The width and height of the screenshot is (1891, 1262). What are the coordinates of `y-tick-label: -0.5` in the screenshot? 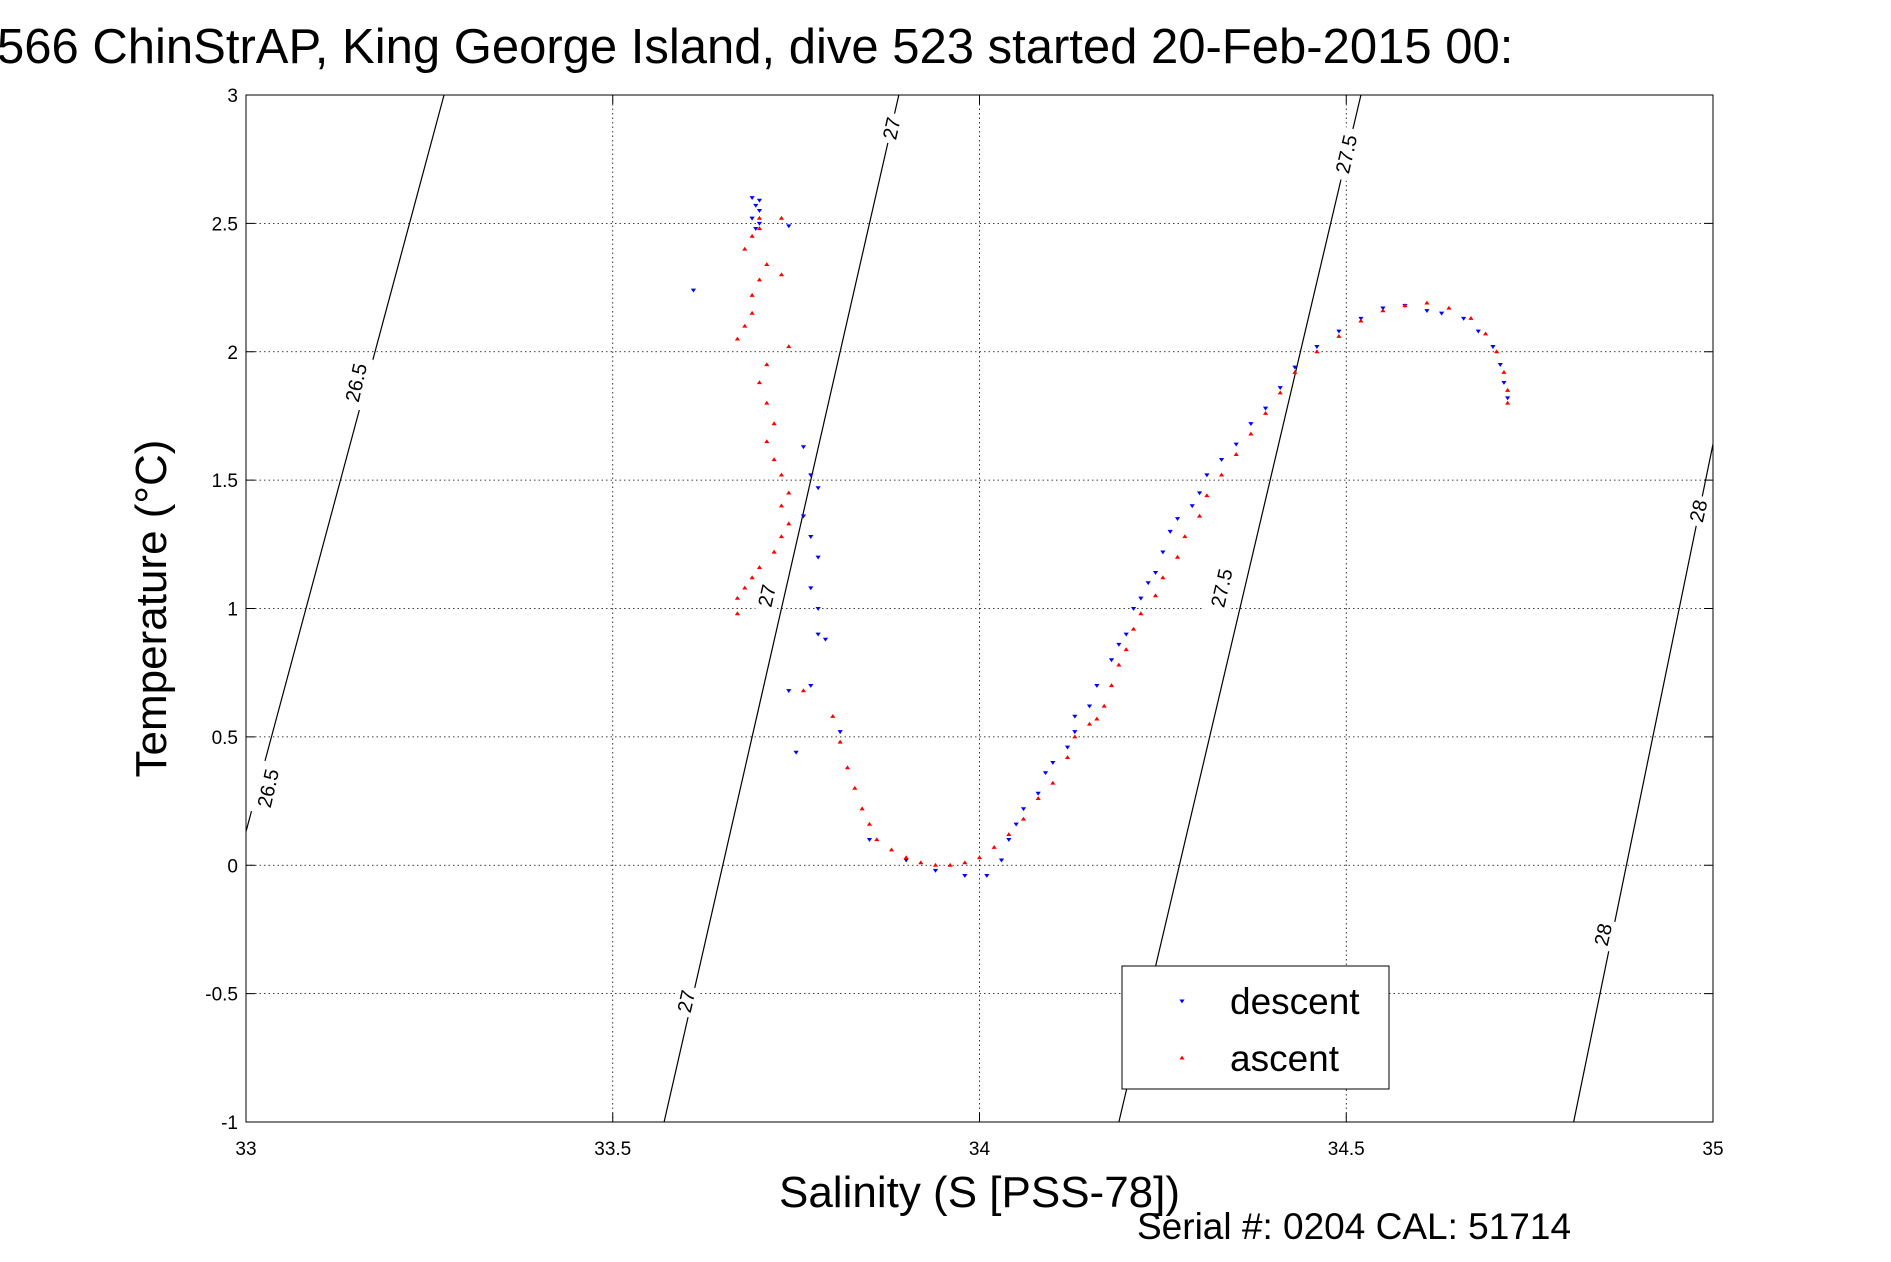 It's located at (221, 995).